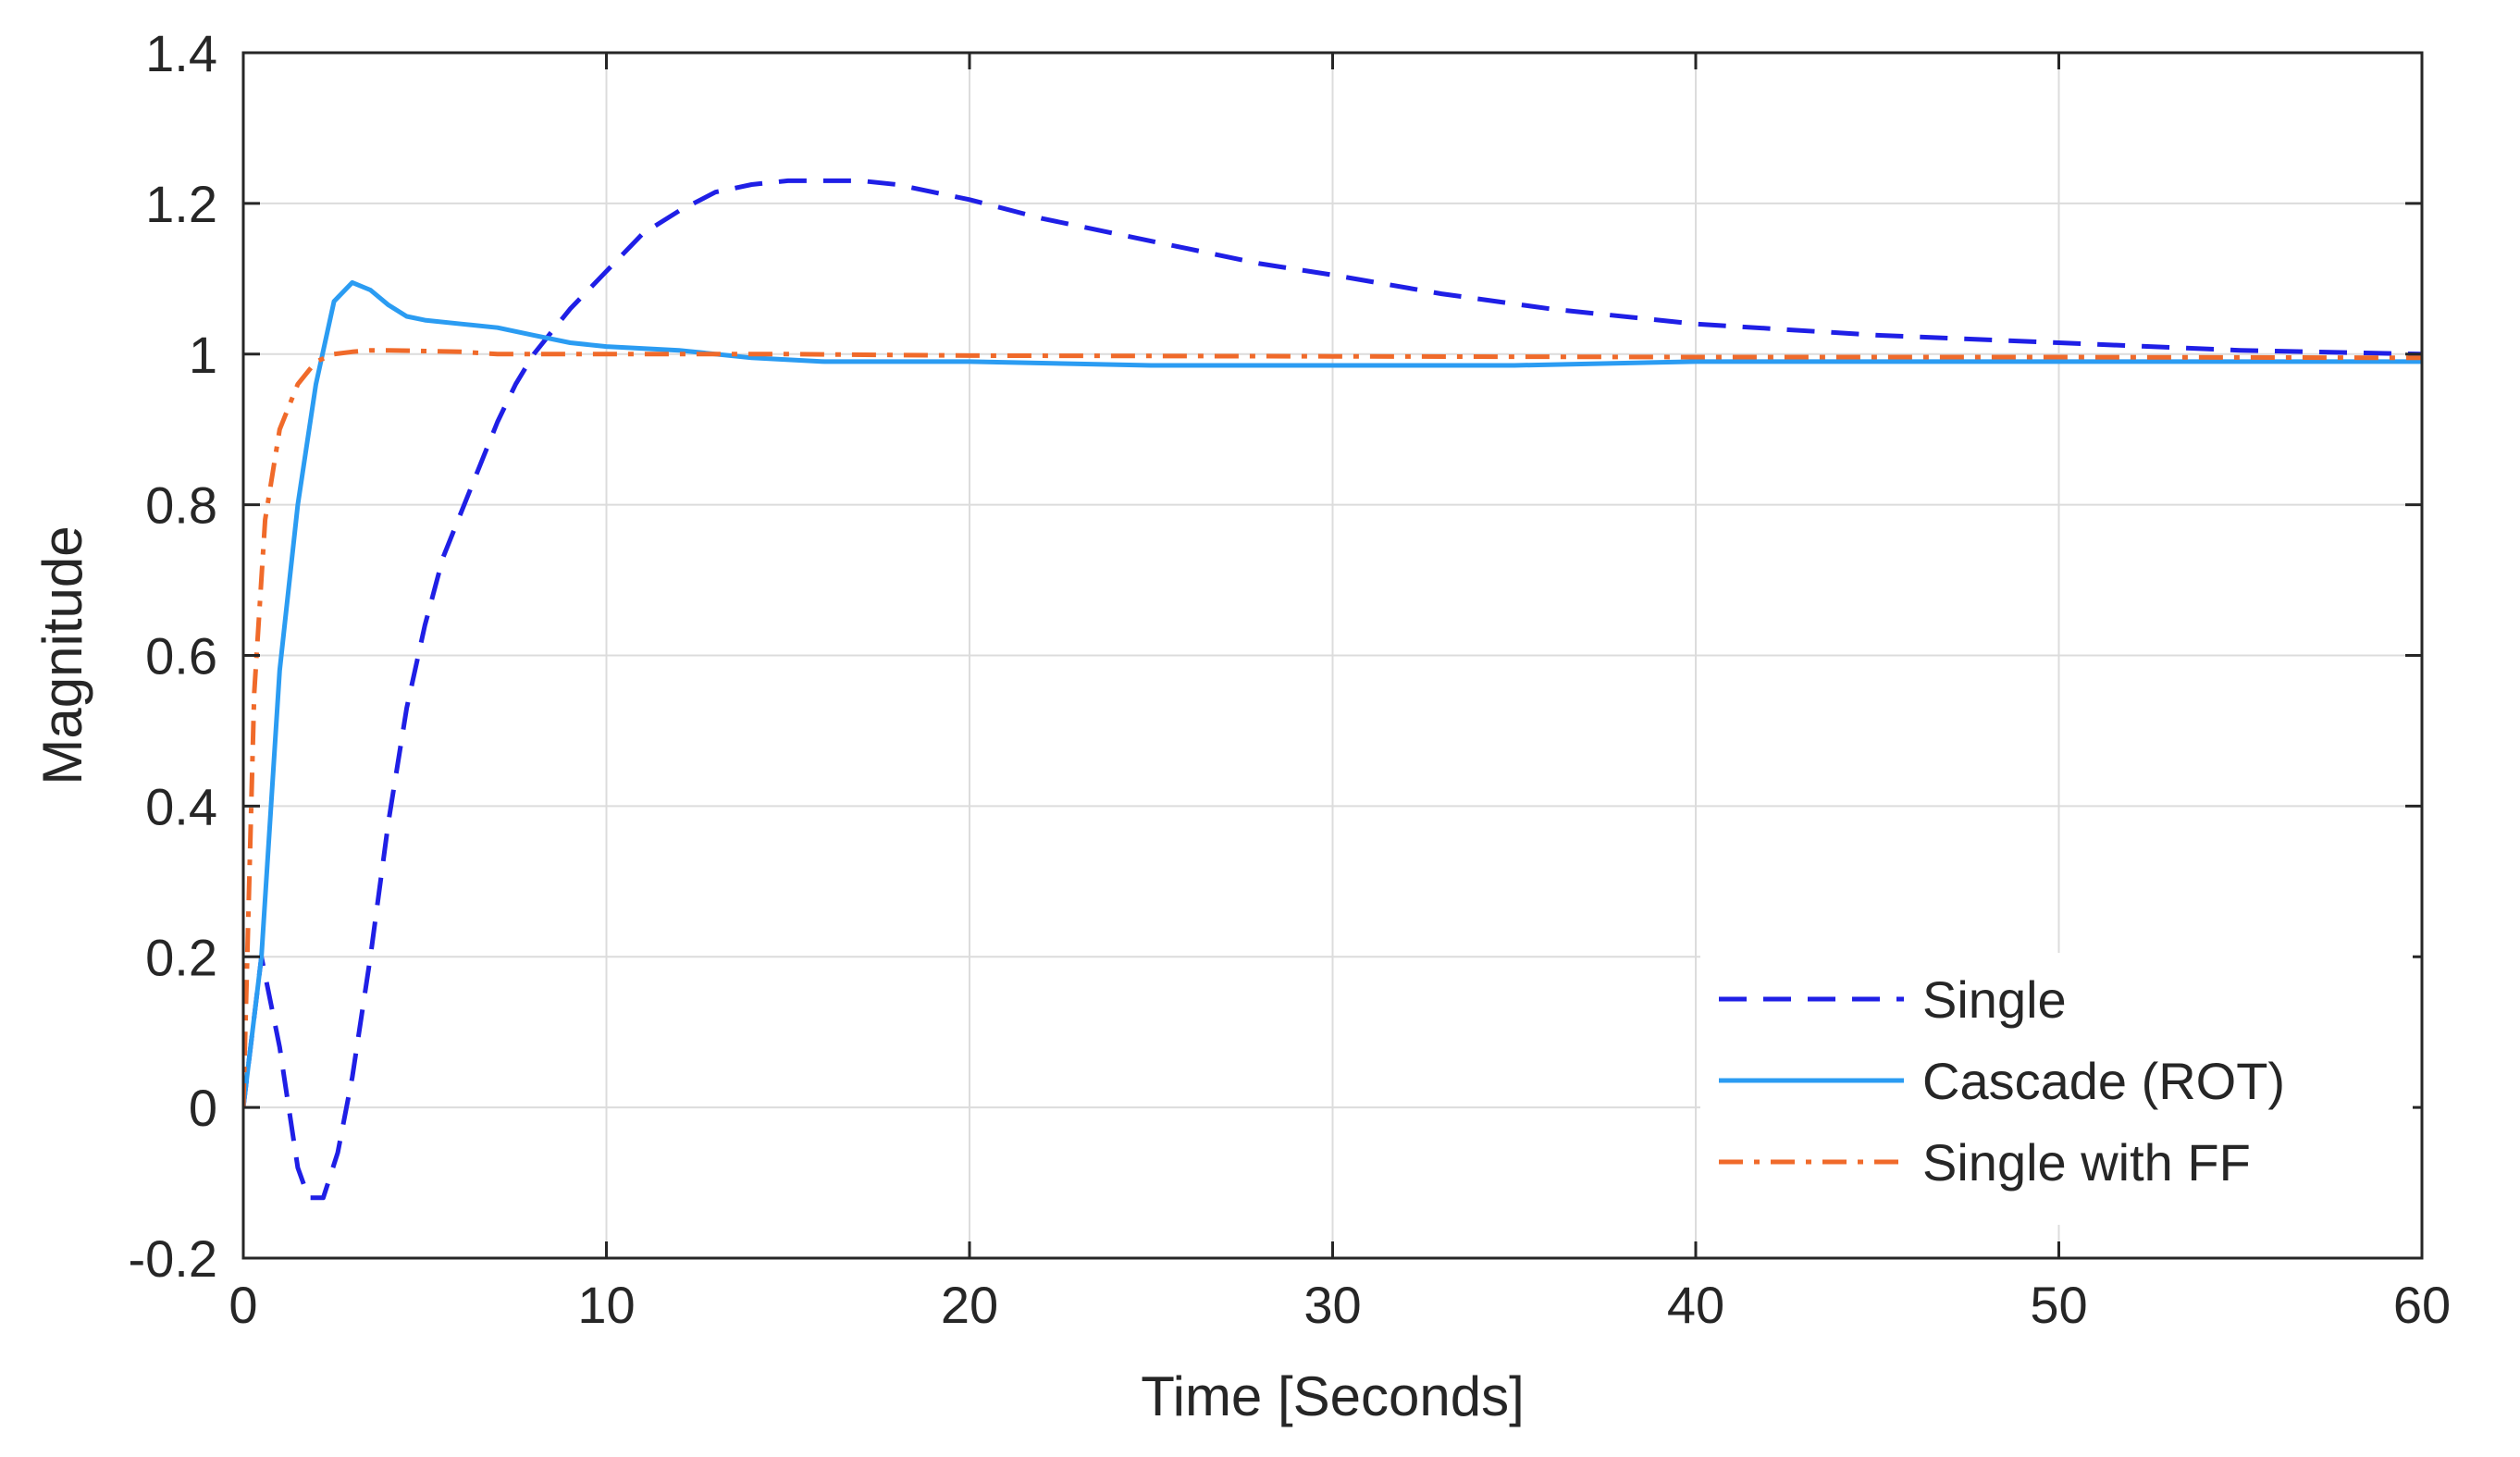 This screenshot has width=2520, height=1457. What do you see at coordinates (62, 654) in the screenshot?
I see `y-axis-label: Magnitude` at bounding box center [62, 654].